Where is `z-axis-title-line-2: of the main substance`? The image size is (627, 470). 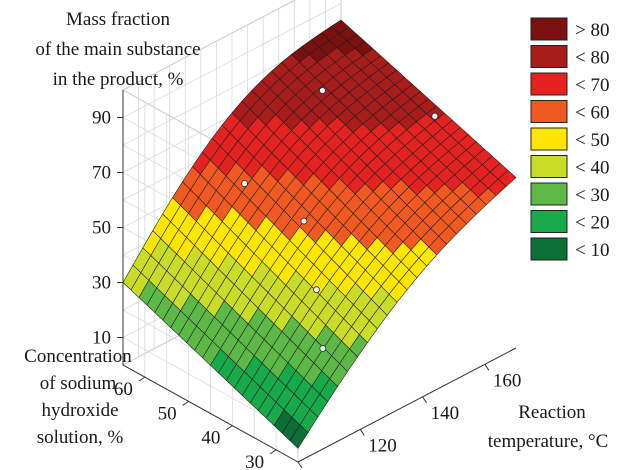 z-axis-title-line-2: of the main substance is located at coordinates (117, 49).